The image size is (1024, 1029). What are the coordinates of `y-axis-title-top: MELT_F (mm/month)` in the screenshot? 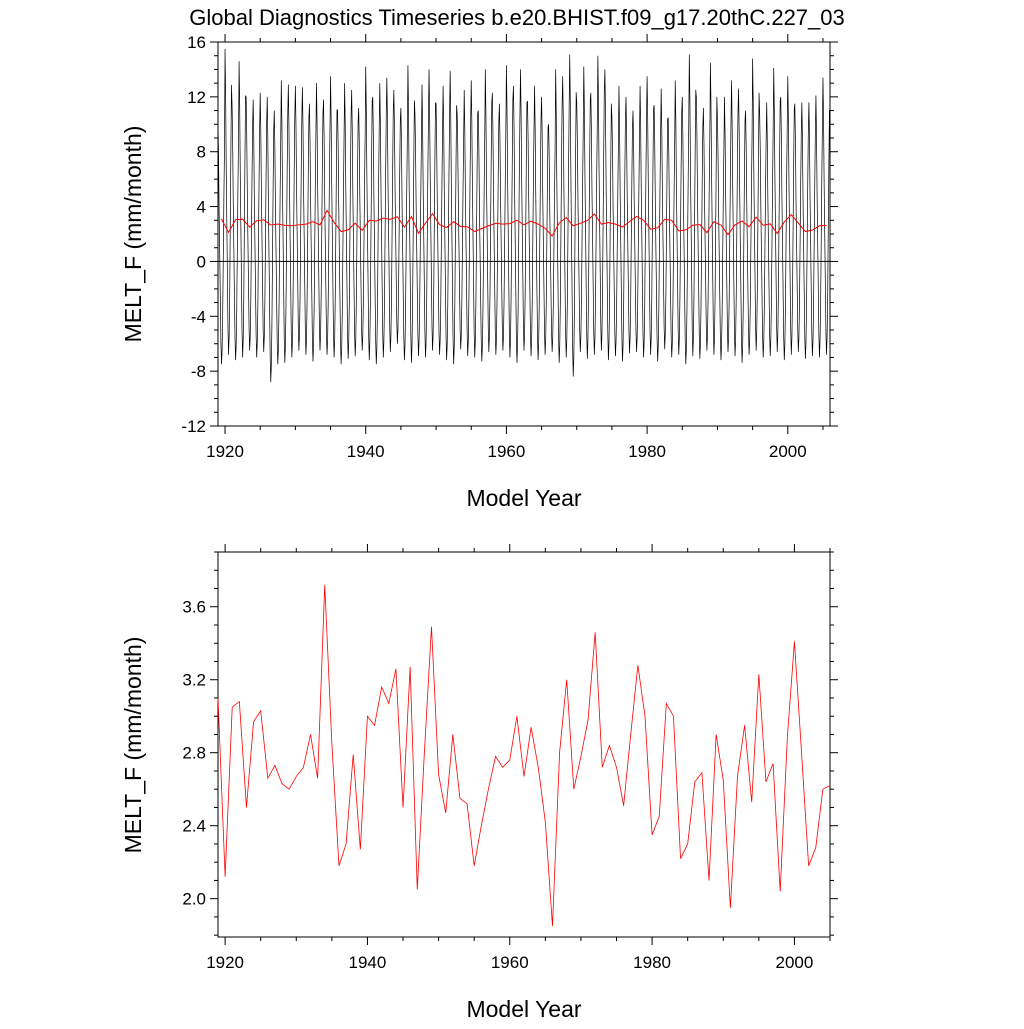 It's located at (133, 234).